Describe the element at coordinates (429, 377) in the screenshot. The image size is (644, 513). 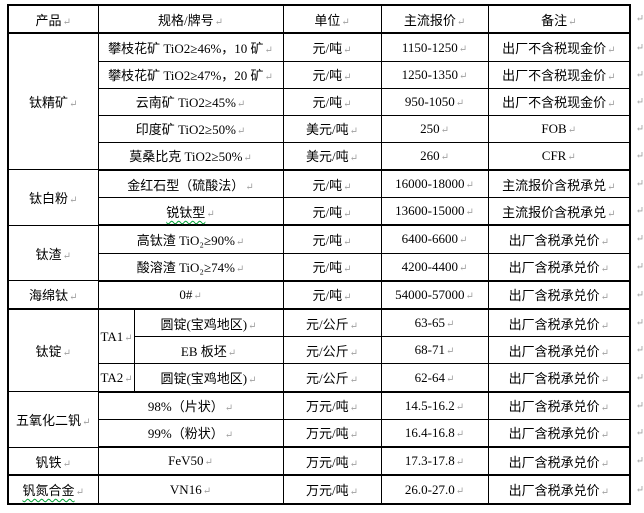
I see `price-value: 62-64` at that location.